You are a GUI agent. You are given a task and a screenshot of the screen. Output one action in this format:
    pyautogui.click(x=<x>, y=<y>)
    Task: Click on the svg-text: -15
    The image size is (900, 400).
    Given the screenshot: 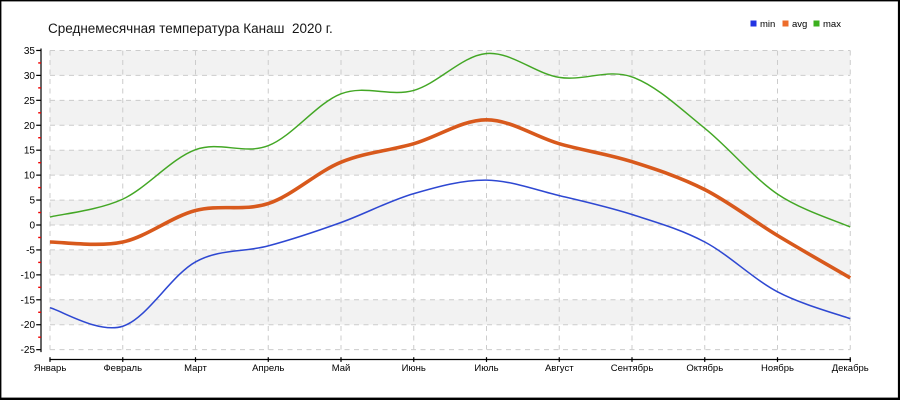 What is the action you would take?
    pyautogui.click(x=28, y=300)
    